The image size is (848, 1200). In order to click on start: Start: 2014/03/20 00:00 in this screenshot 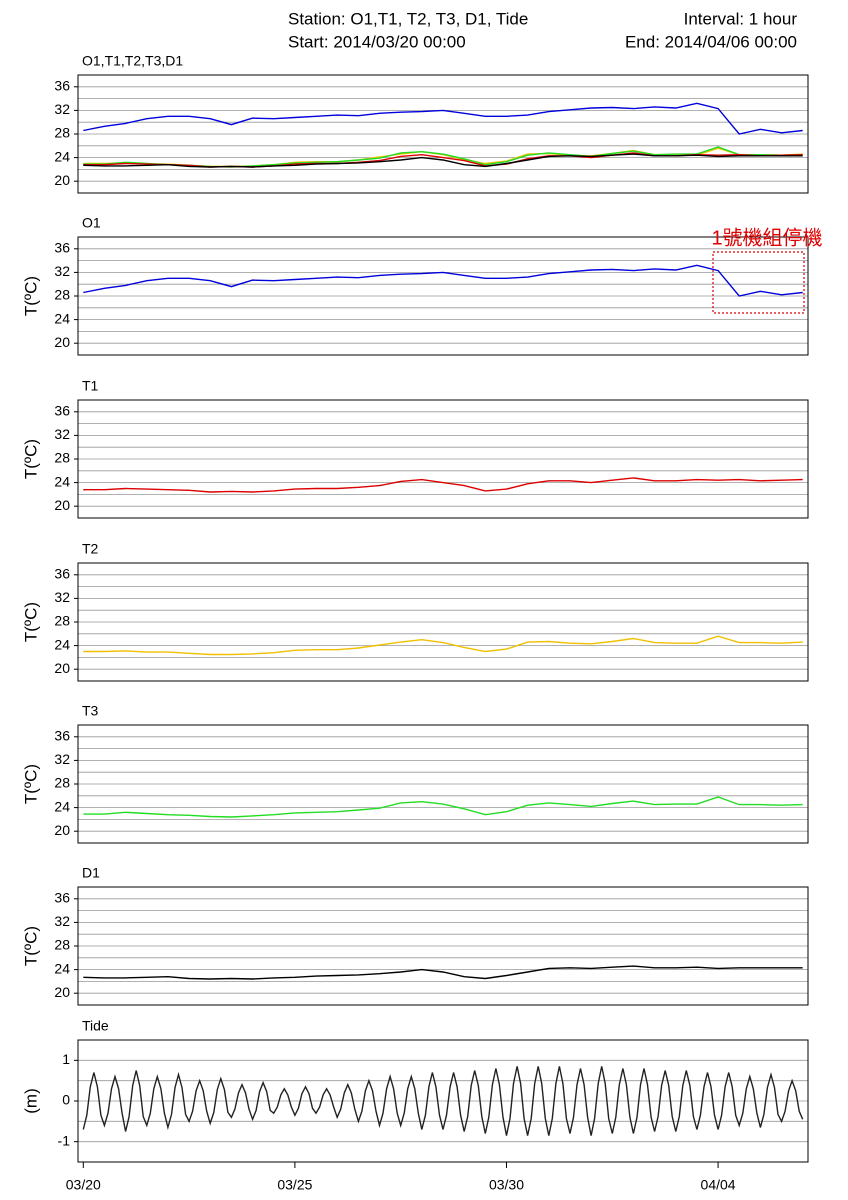, I will do `click(377, 41)`.